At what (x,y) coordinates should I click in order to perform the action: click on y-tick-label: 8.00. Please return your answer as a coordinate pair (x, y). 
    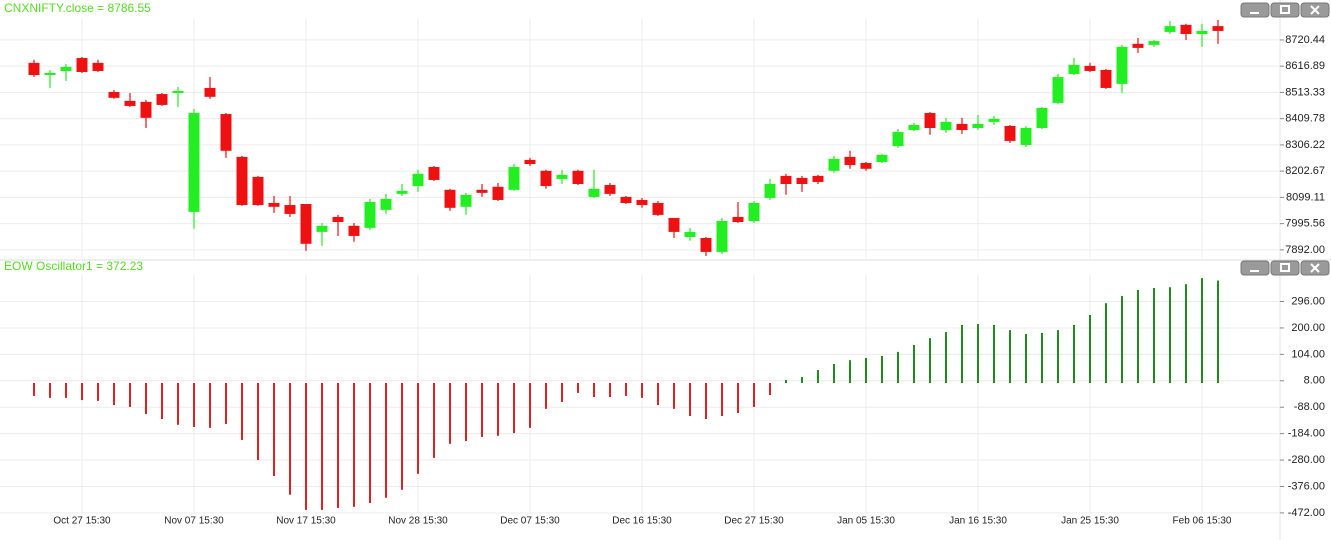
    Looking at the image, I should click on (1314, 381).